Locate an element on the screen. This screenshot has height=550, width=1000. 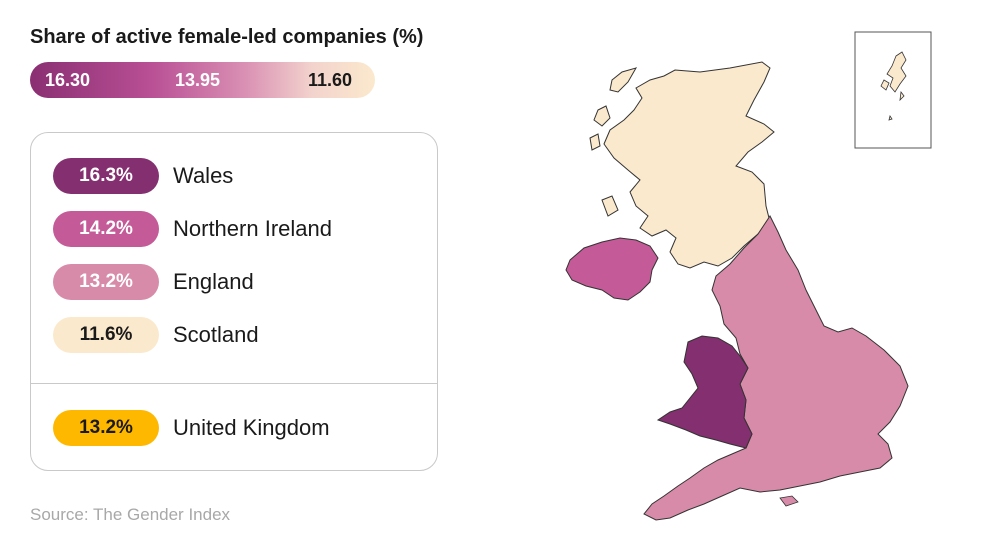
region-shetland is located at coordinates (893, 86).